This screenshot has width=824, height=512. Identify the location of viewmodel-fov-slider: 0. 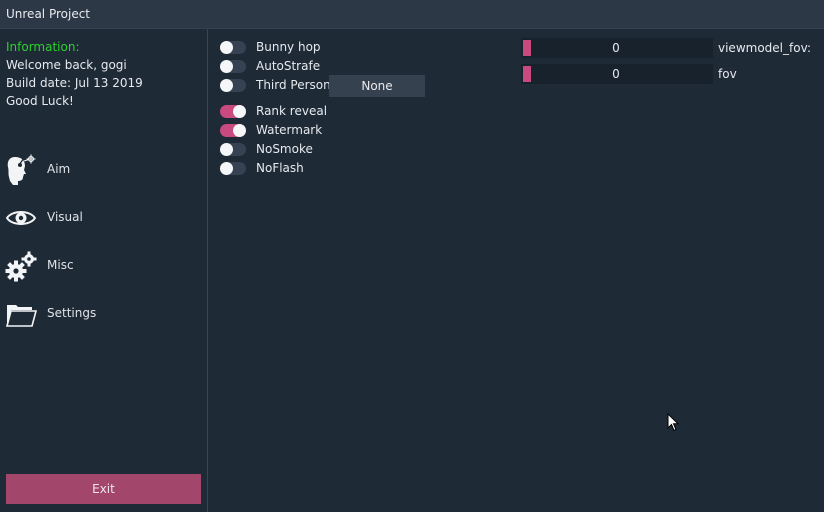
(617, 48).